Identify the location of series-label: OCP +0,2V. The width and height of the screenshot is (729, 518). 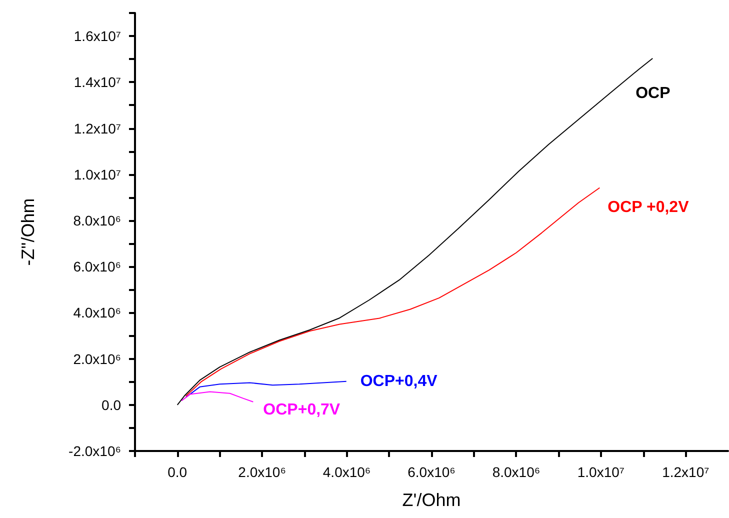
(649, 207).